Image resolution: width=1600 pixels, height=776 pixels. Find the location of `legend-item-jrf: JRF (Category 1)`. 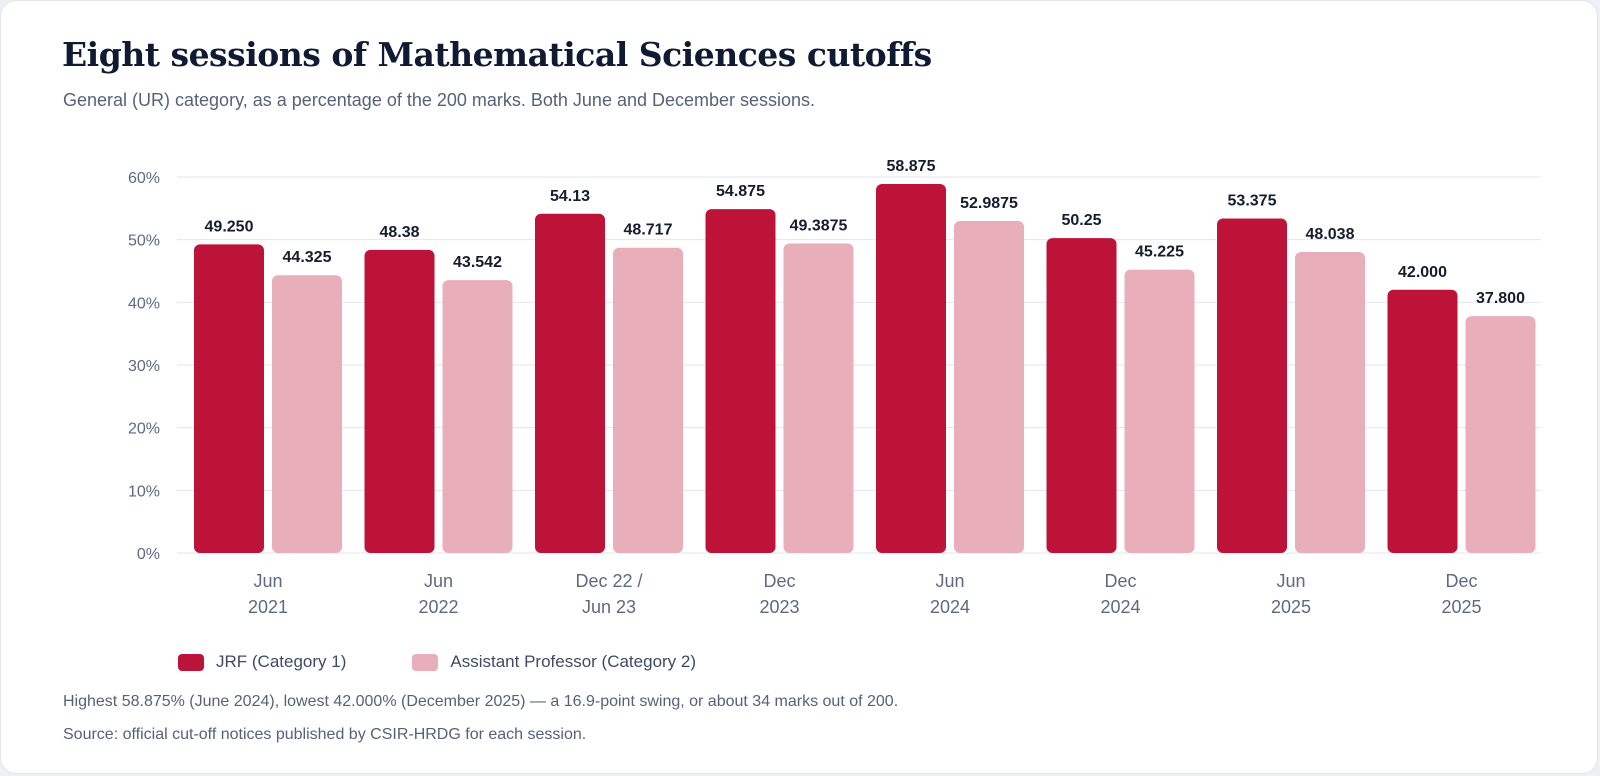

legend-item-jrf: JRF (Category 1) is located at coordinates (262, 662).